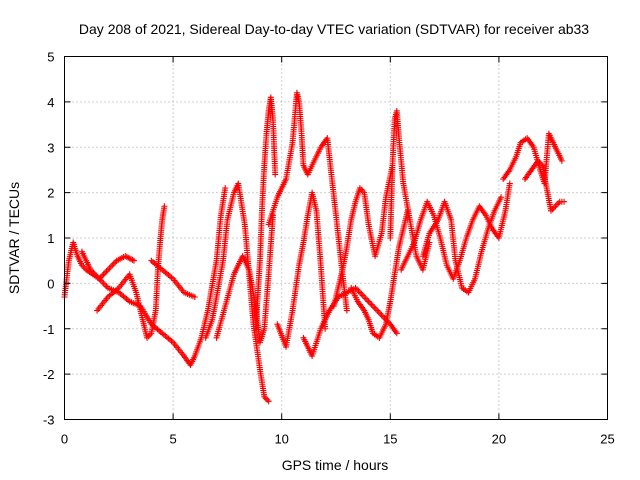 The height and width of the screenshot is (480, 640). Describe the element at coordinates (50, 147) in the screenshot. I see `y-tick-label: 3` at that location.